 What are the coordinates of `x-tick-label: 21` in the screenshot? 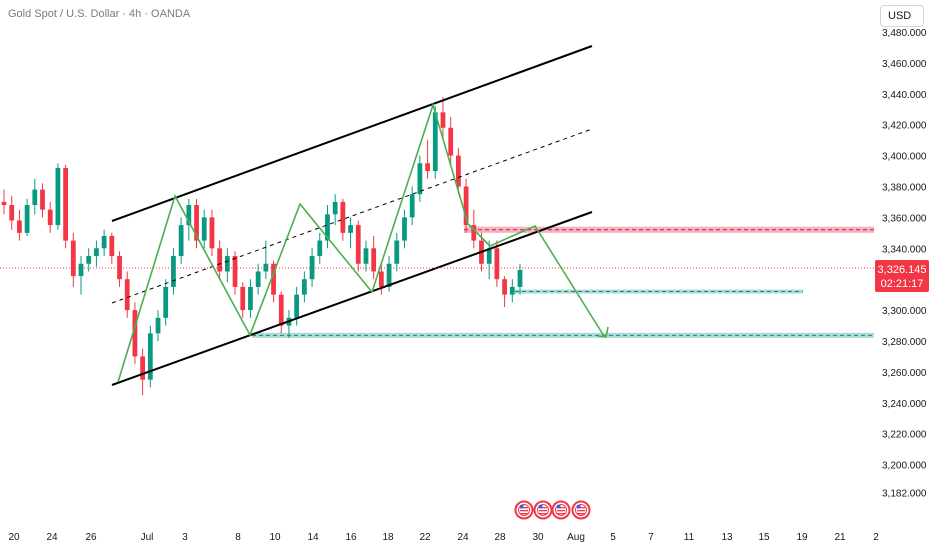 It's located at (840, 537).